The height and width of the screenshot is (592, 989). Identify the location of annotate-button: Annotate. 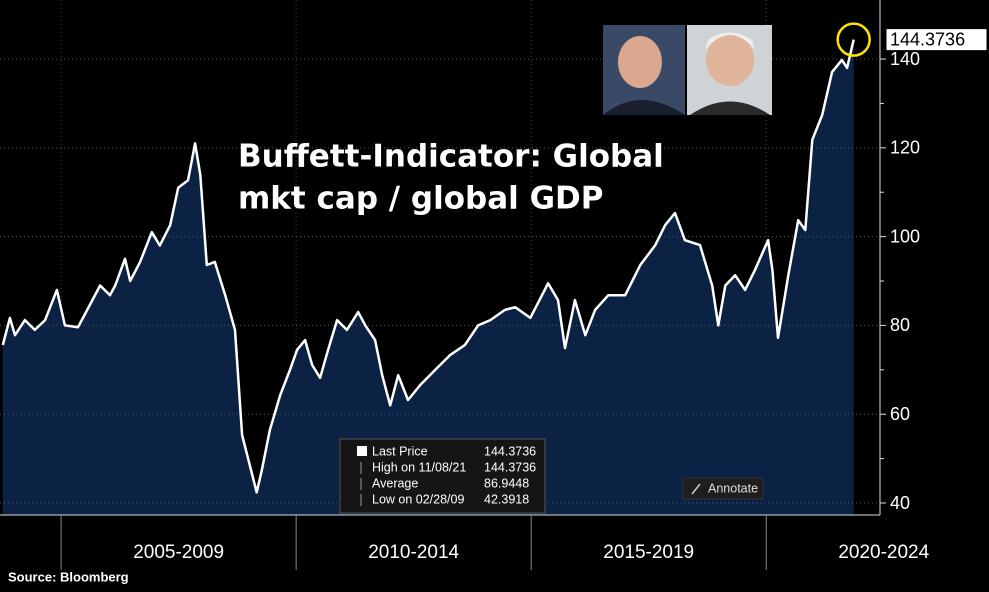
(723, 488).